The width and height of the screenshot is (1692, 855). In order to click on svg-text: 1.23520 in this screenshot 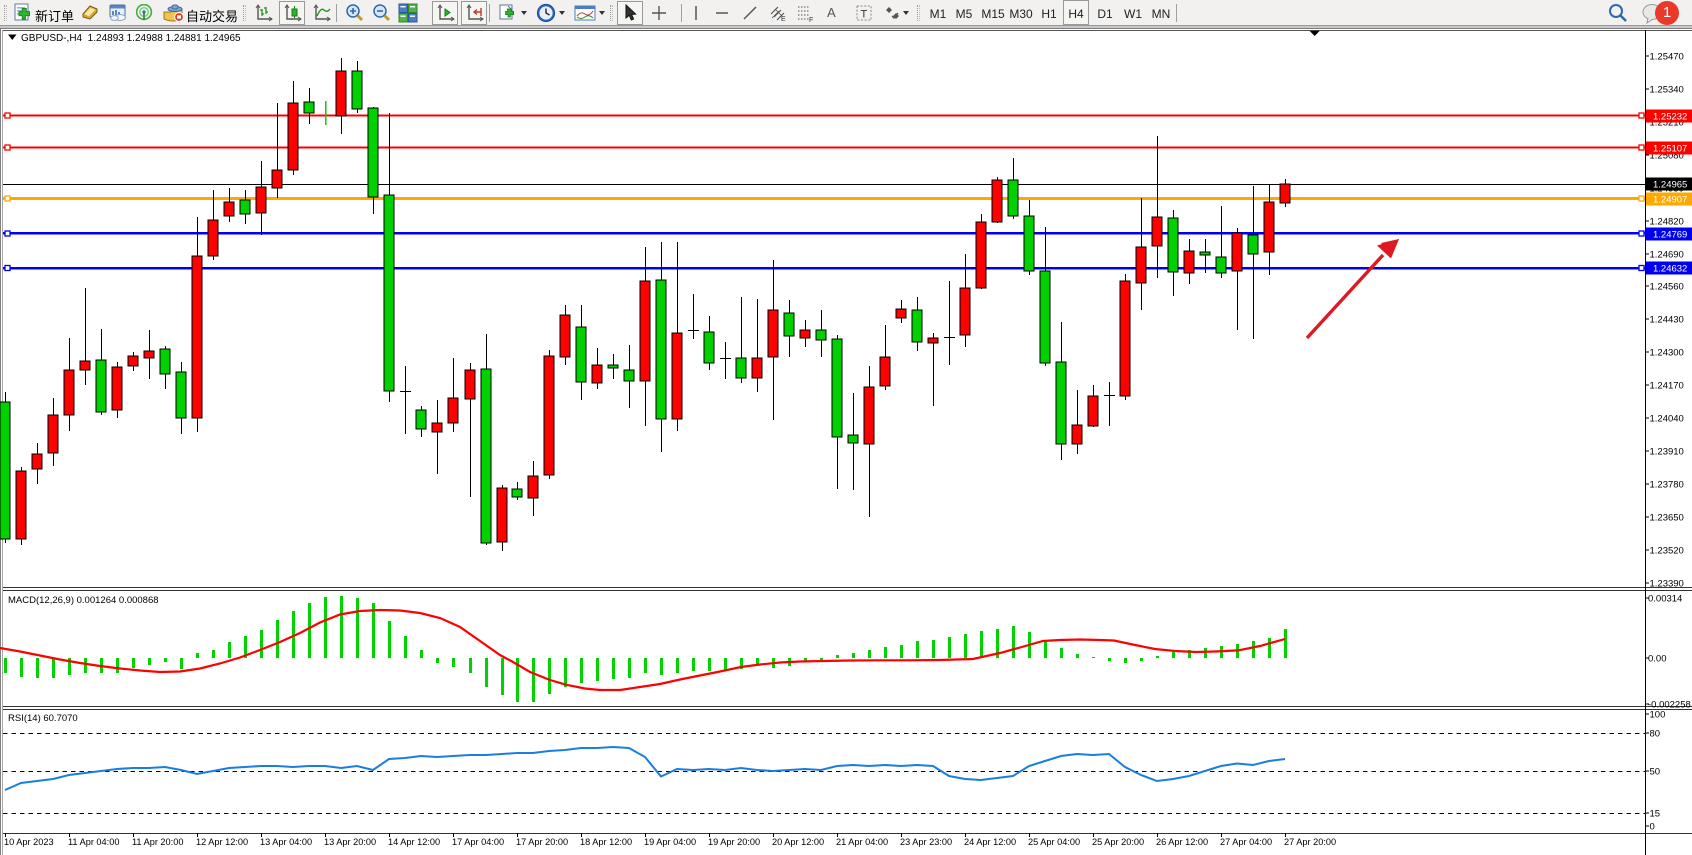, I will do `click(1667, 551)`.